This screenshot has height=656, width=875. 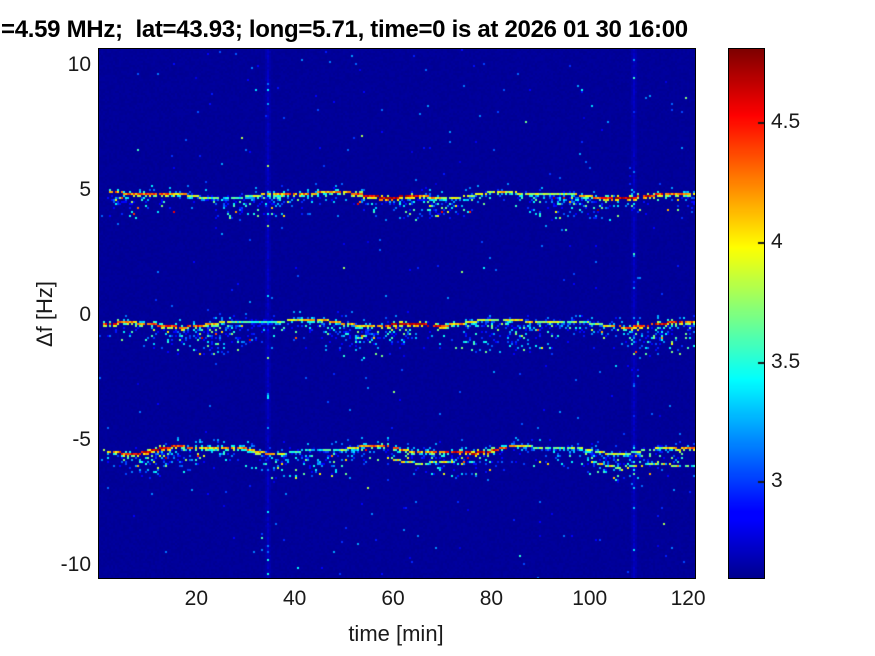 What do you see at coordinates (81, 439) in the screenshot?
I see `y-tick-label: -5` at bounding box center [81, 439].